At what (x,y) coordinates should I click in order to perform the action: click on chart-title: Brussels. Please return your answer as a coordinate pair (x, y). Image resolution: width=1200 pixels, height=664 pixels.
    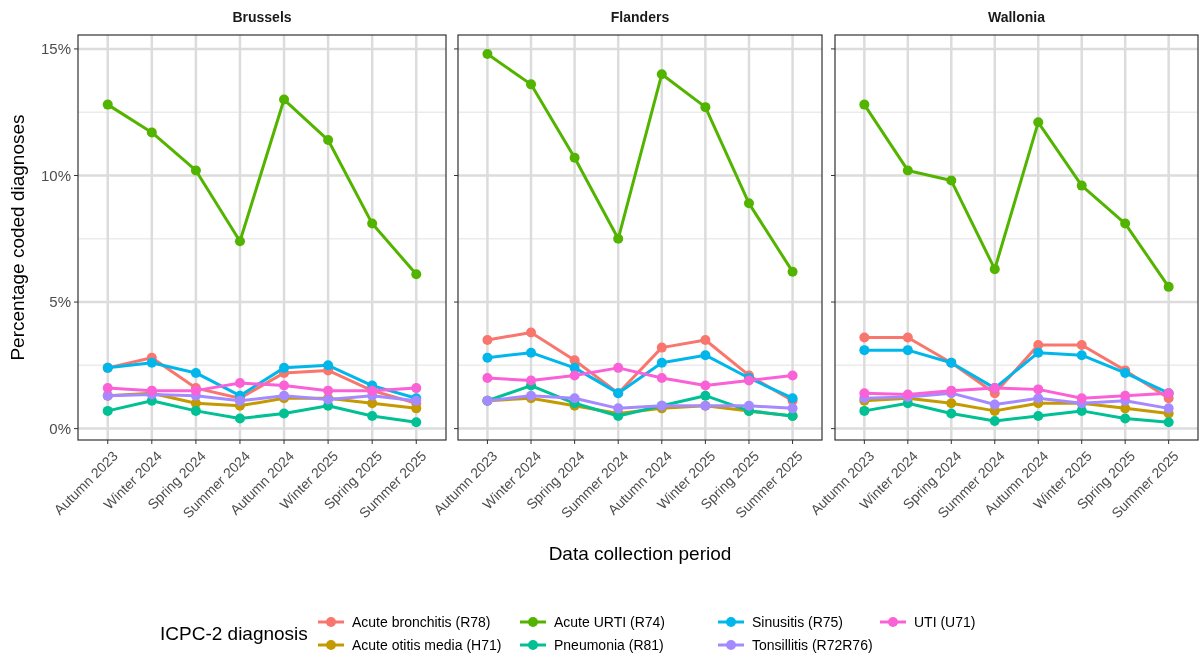
    Looking at the image, I should click on (262, 17).